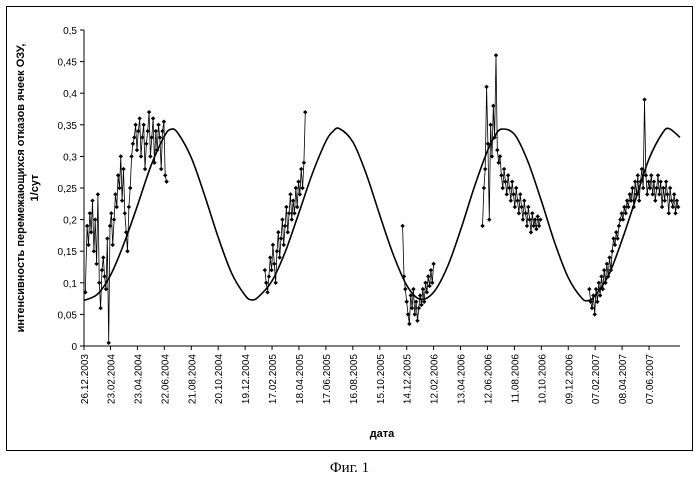 The image size is (699, 483). What do you see at coordinates (35, 188) in the screenshot?
I see `y-axis-title-unit: 1/сут` at bounding box center [35, 188].